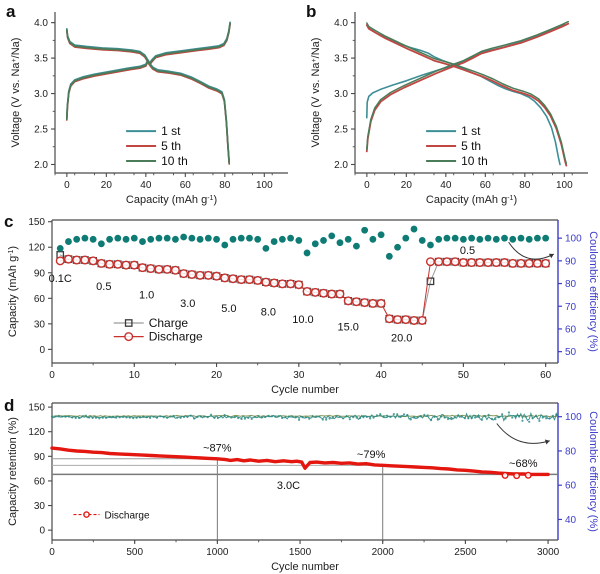  What do you see at coordinates (13, 471) in the screenshot?
I see `svg-text: Capacity retention (%)` at bounding box center [13, 471].